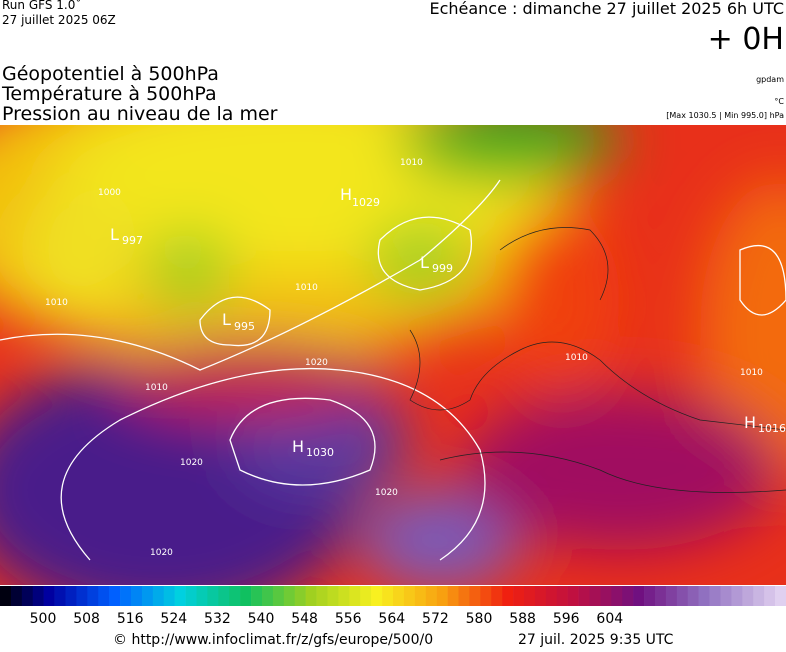  I want to click on colorbar-tick-label: 572, so click(435, 619).